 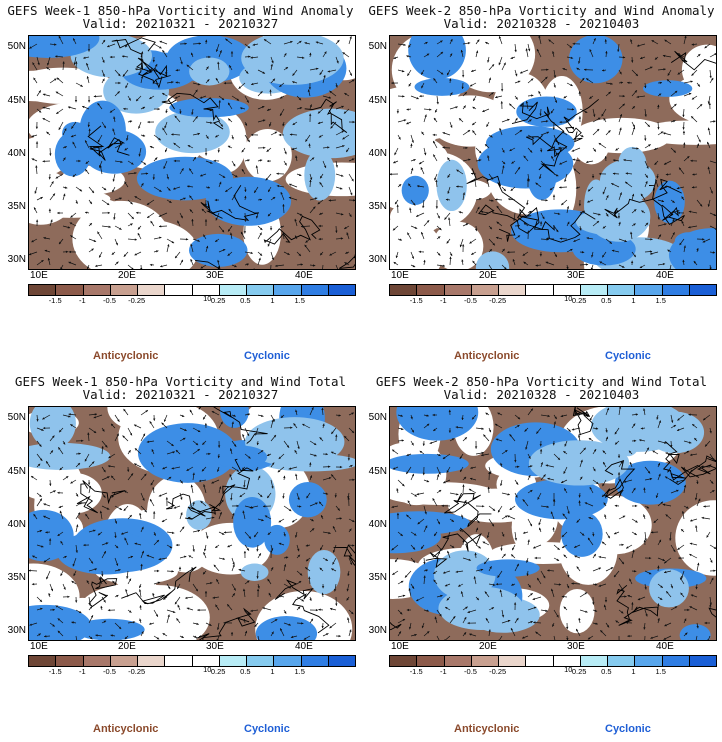 I want to click on colorbar-unit-label: 10, so click(x=568, y=298).